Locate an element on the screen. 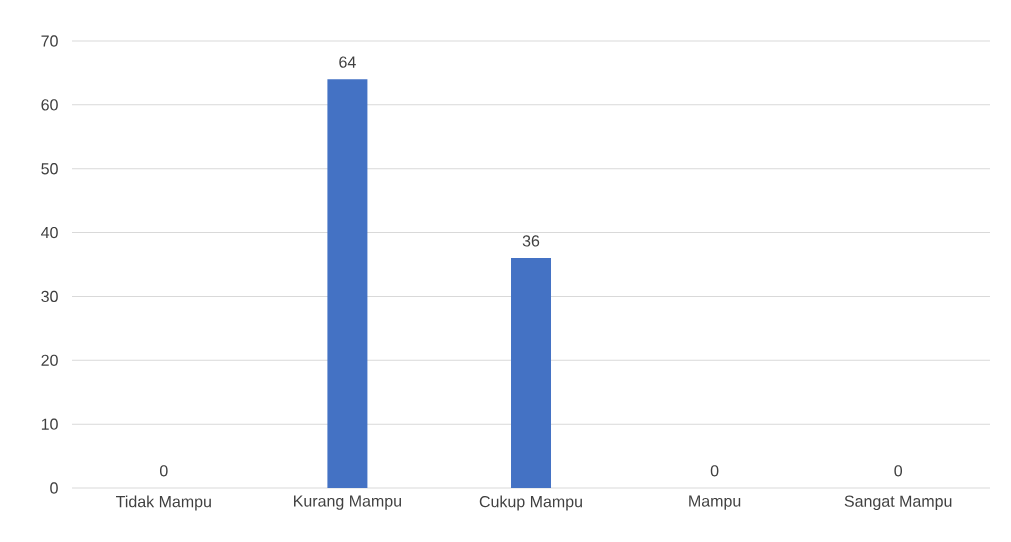 The width and height of the screenshot is (1011, 542). y-tick-label: 50 is located at coordinates (49, 169).